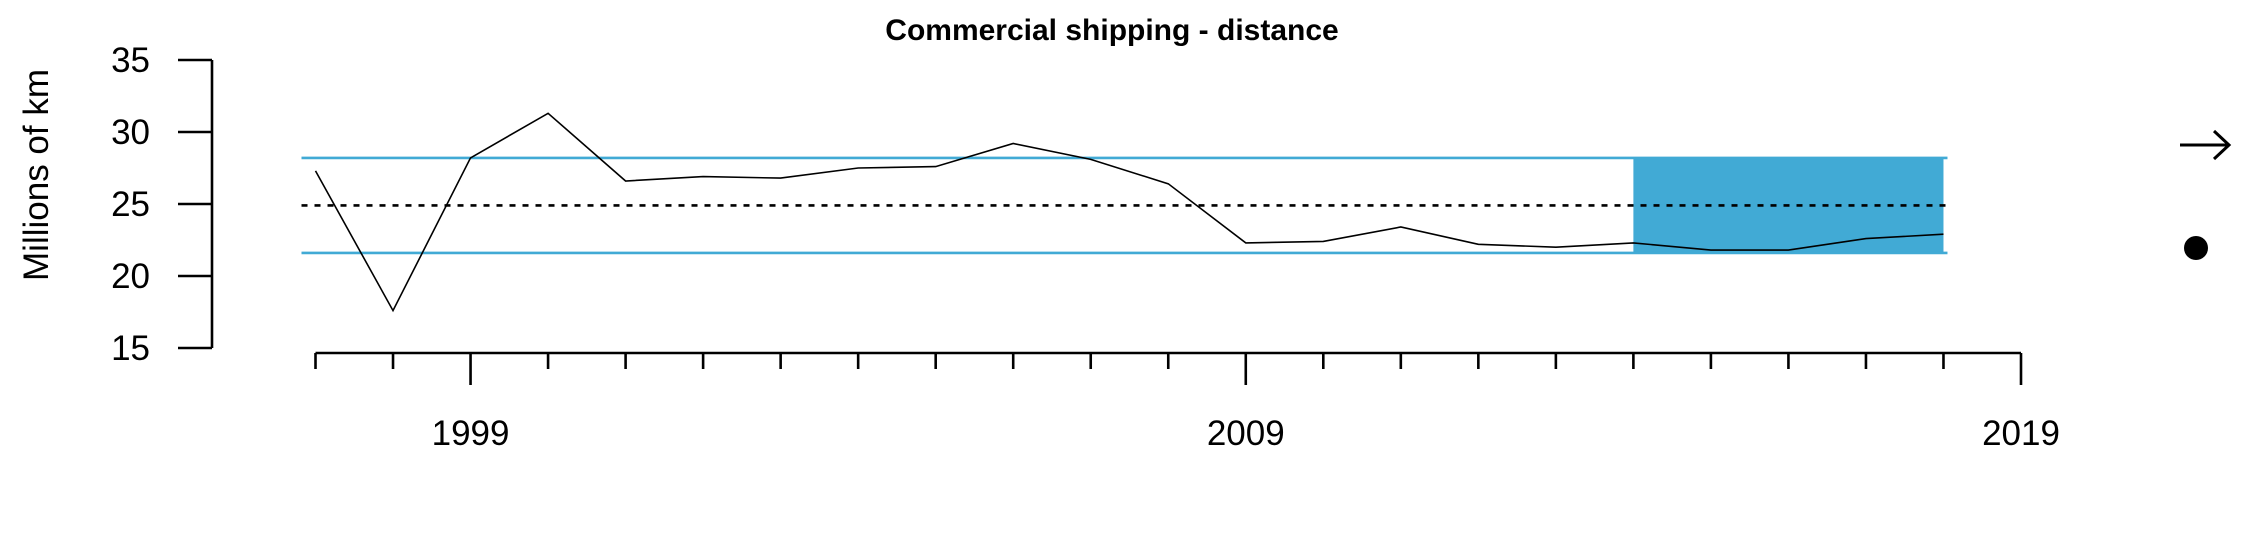  Describe the element at coordinates (130, 132) in the screenshot. I see `y-tick-label: 30` at that location.